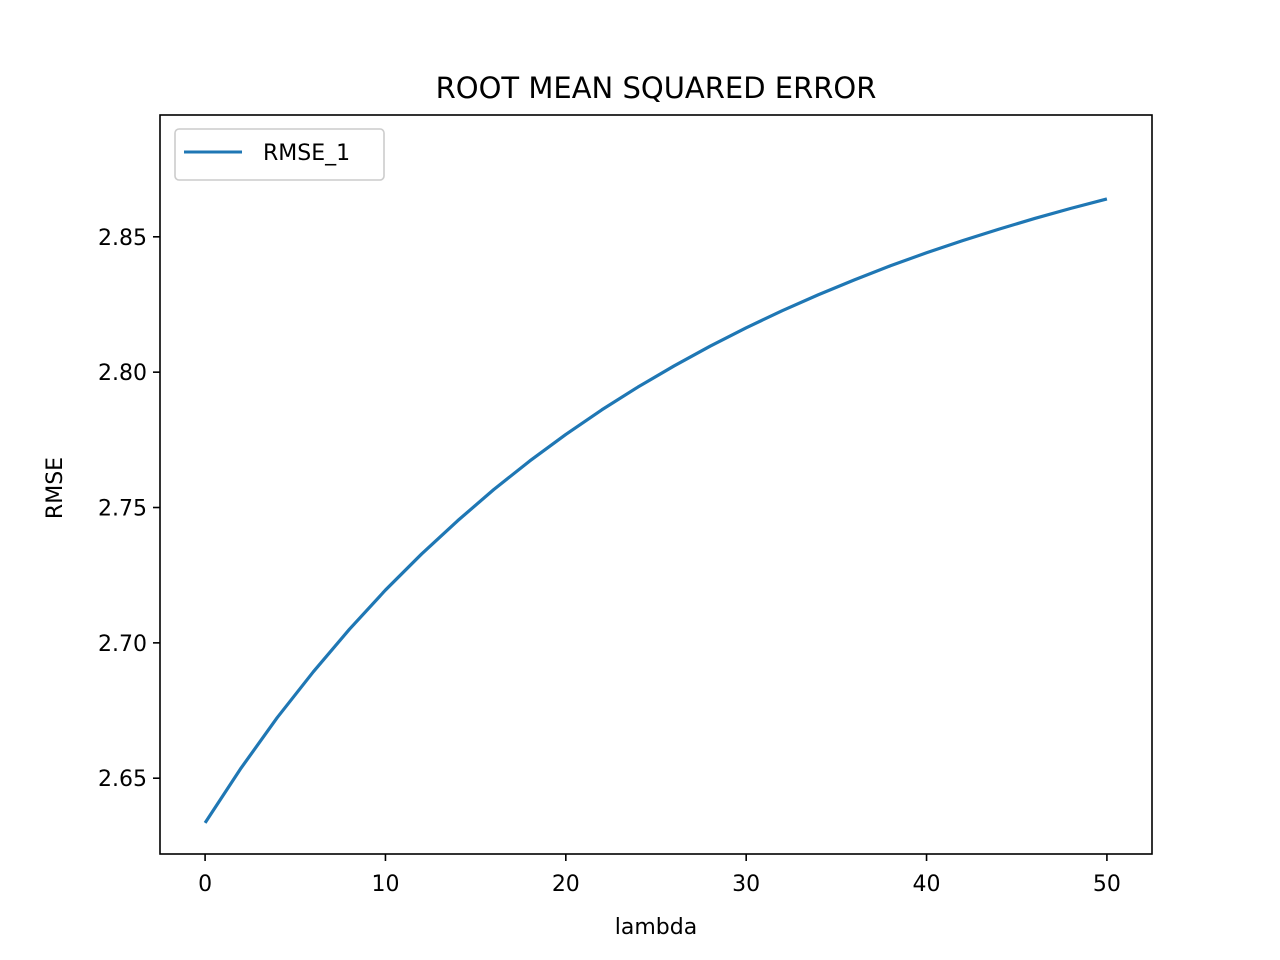  I want to click on x-tick-label: 20, so click(566, 884).